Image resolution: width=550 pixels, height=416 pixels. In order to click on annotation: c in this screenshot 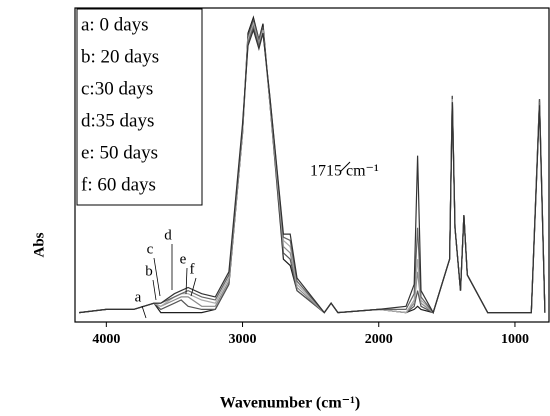, I will do `click(150, 249)`.